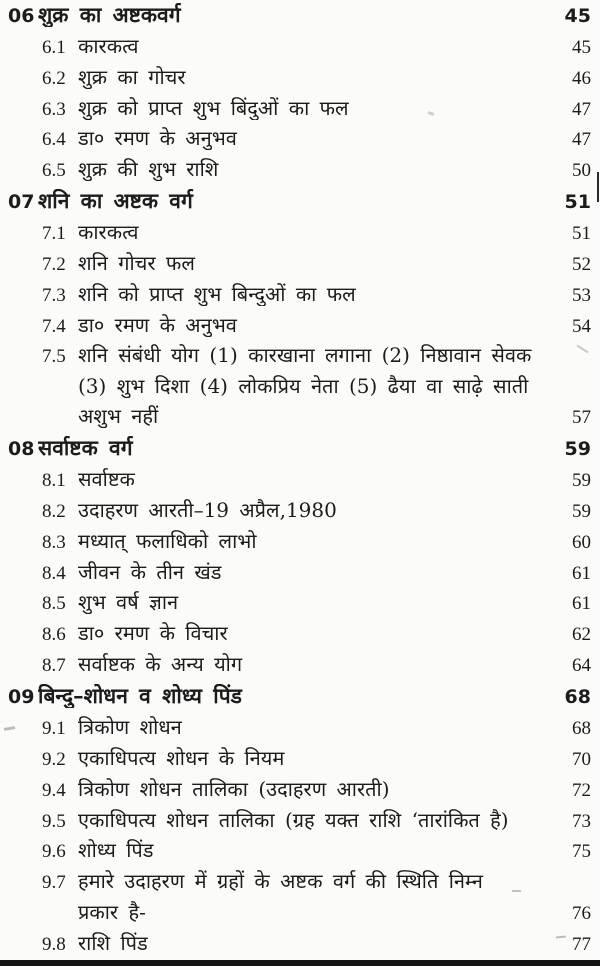 This screenshot has height=966, width=600. I want to click on toc-entry-title: एकाधिपत्य शोधन के नियम, so click(181, 758).